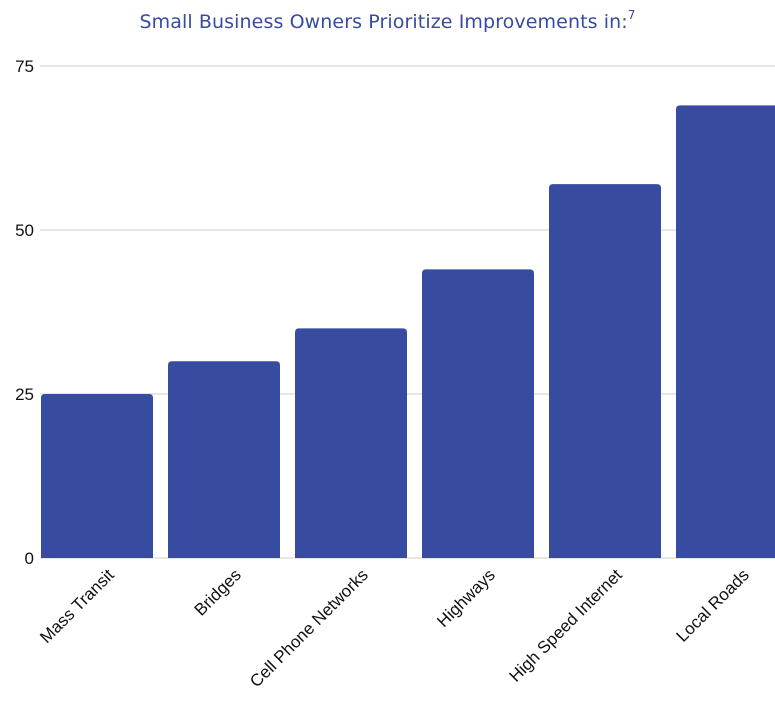  I want to click on x-tick-label: Local Roads, so click(713, 605).